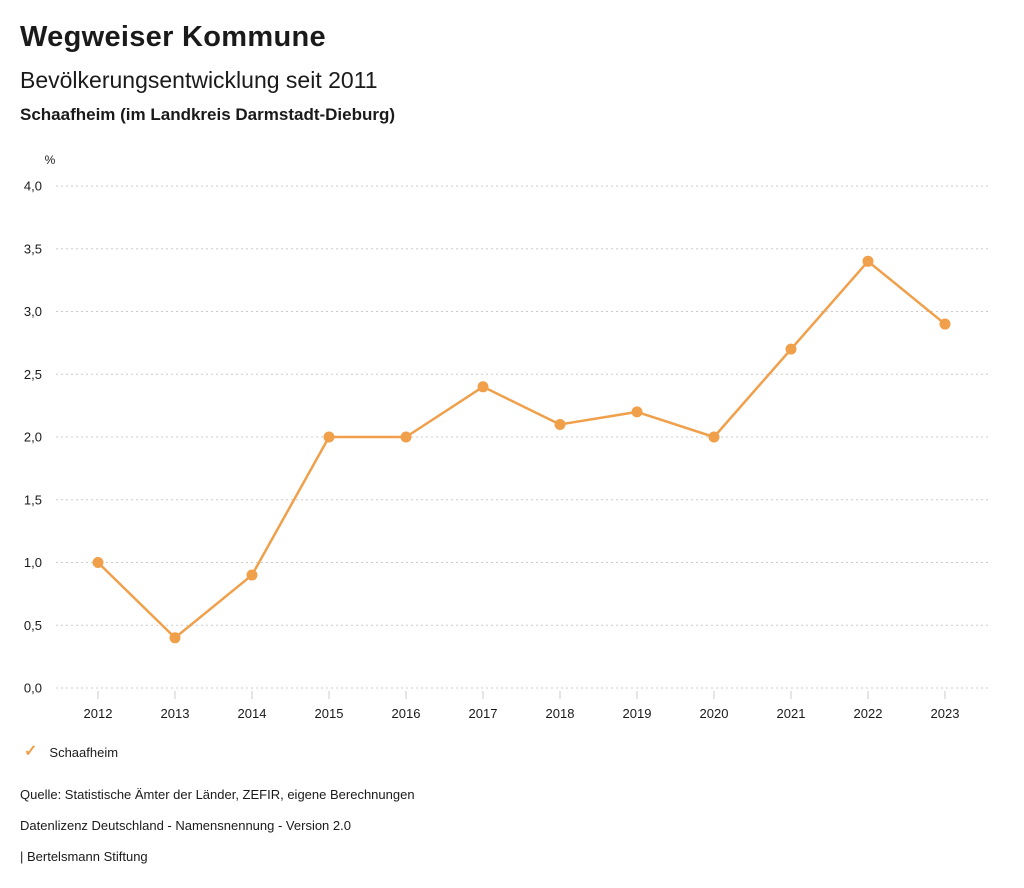 The height and width of the screenshot is (888, 1024). I want to click on attribution-note: | Bertelsmann Stiftung, so click(84, 856).